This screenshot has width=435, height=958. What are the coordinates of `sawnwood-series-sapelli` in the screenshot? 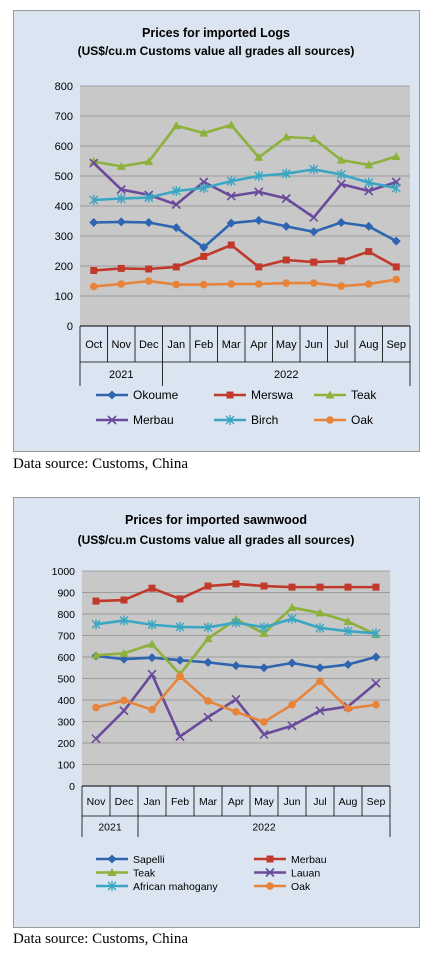 It's located at (236, 662).